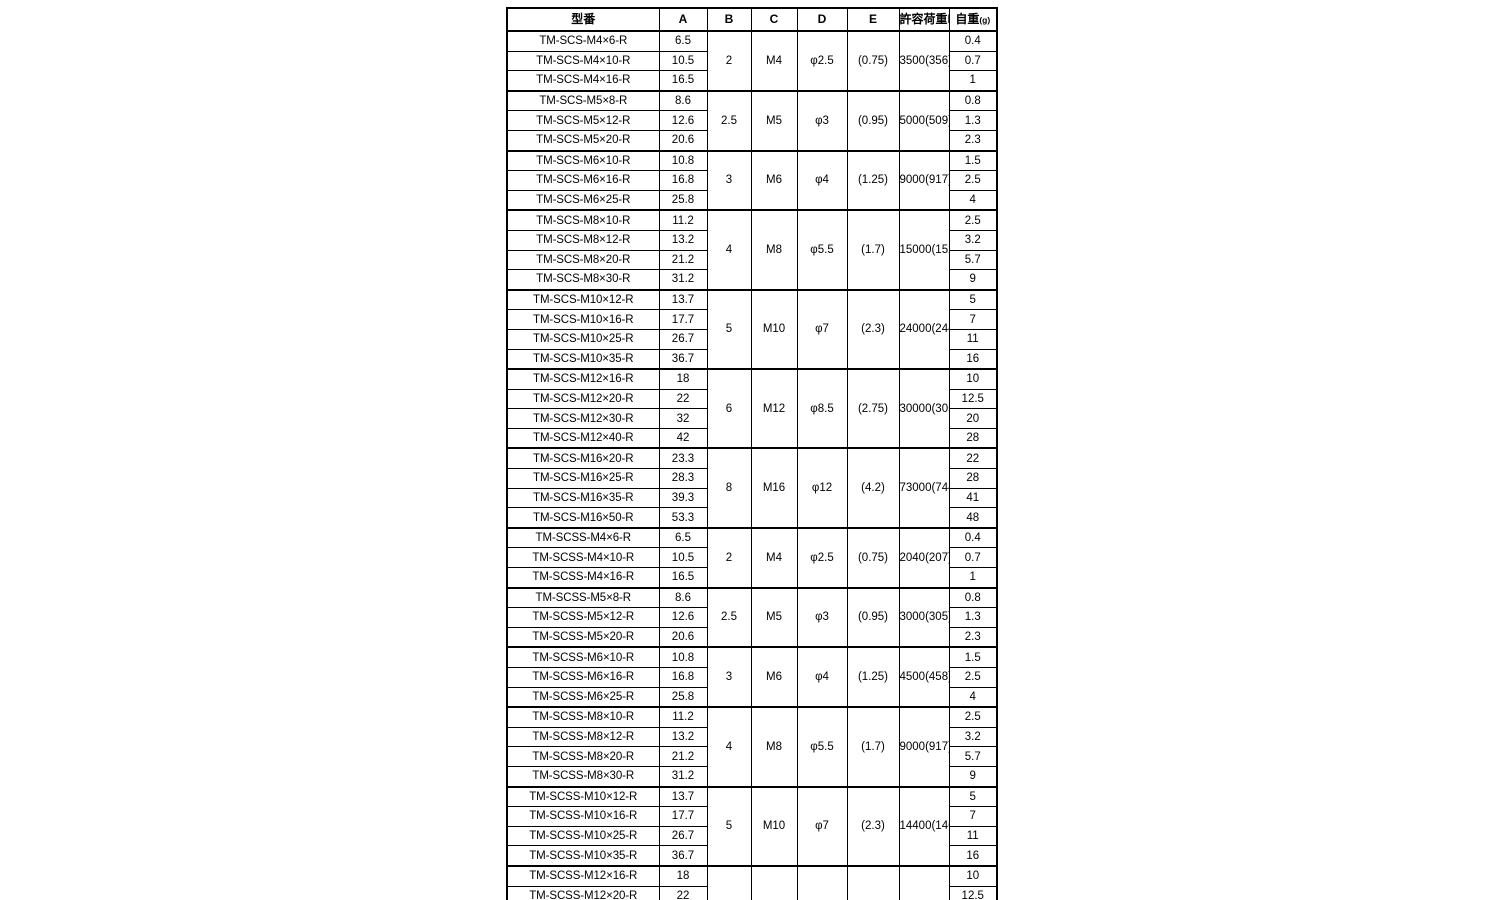  Describe the element at coordinates (583, 578) in the screenshot. I see `cell-model: TM-SCSS-M4×16-R` at that location.